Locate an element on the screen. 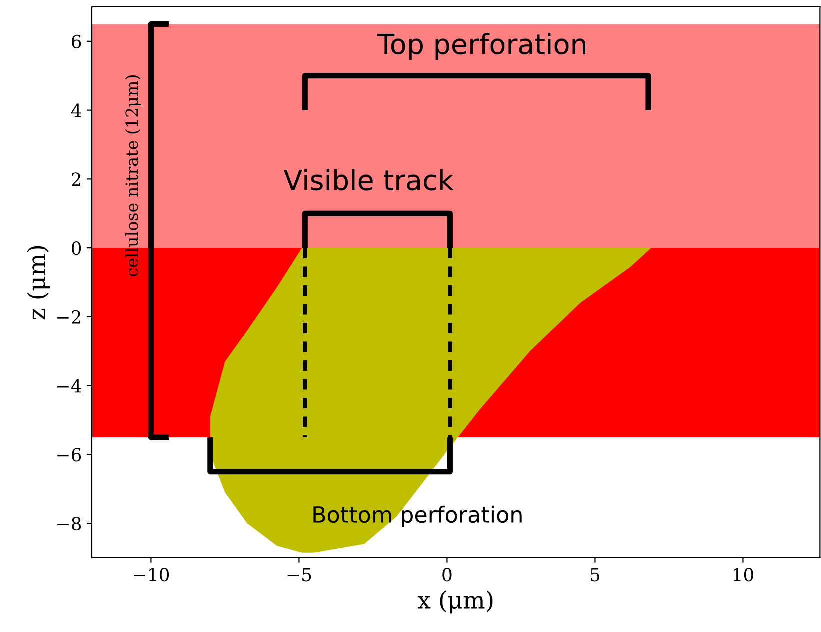 The height and width of the screenshot is (632, 821). y-tick-label: 2 is located at coordinates (76, 179).